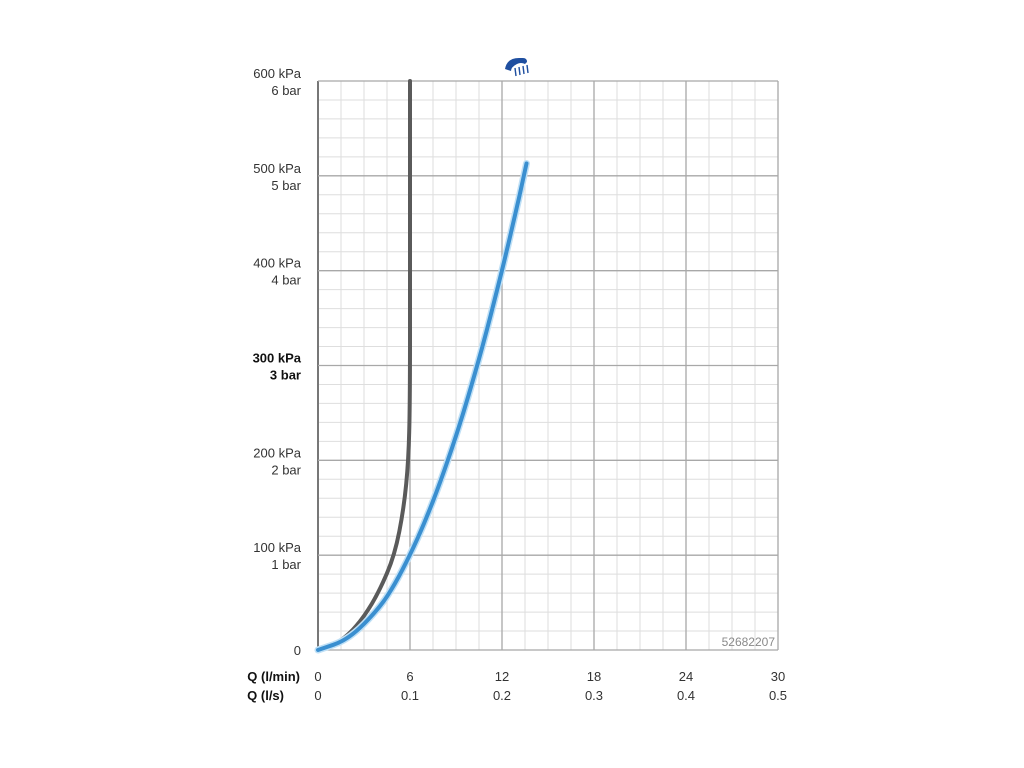 Image resolution: width=1024 pixels, height=768 pixels. I want to click on y-tick-label-kpa: 0, so click(297, 650).